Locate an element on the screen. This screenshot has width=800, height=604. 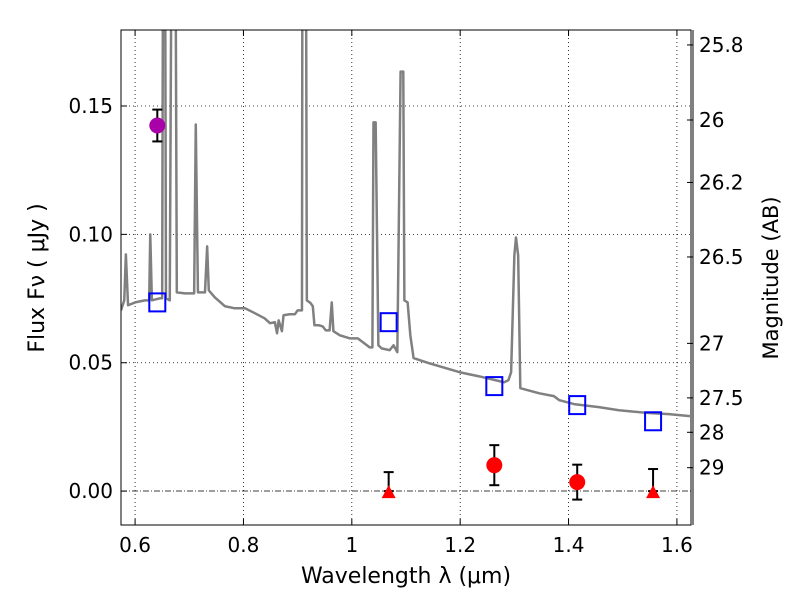
x-tick-label: 1 is located at coordinates (351, 545).